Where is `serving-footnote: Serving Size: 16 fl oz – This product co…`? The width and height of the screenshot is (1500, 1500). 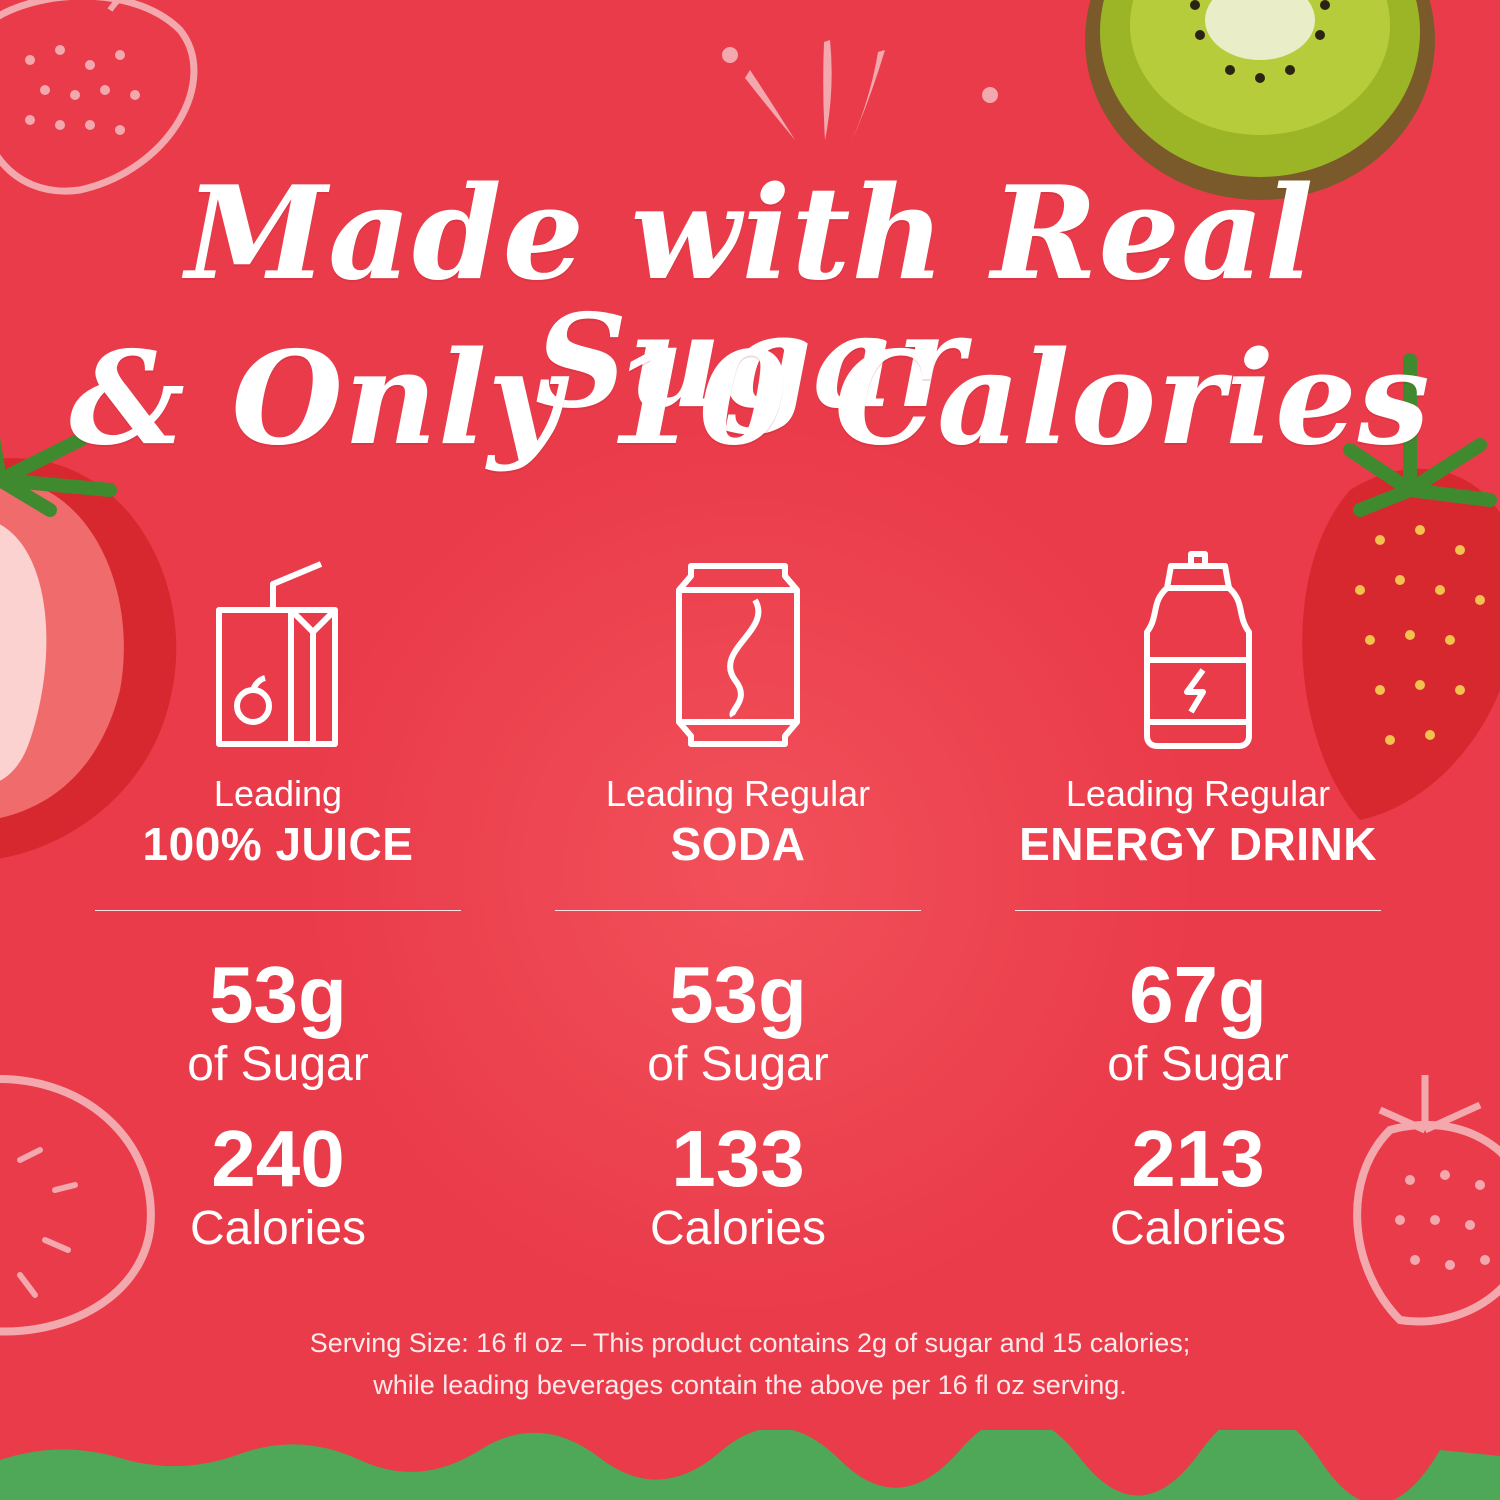
serving-footnote: Serving Size: 16 fl oz – This product co… is located at coordinates (750, 1364).